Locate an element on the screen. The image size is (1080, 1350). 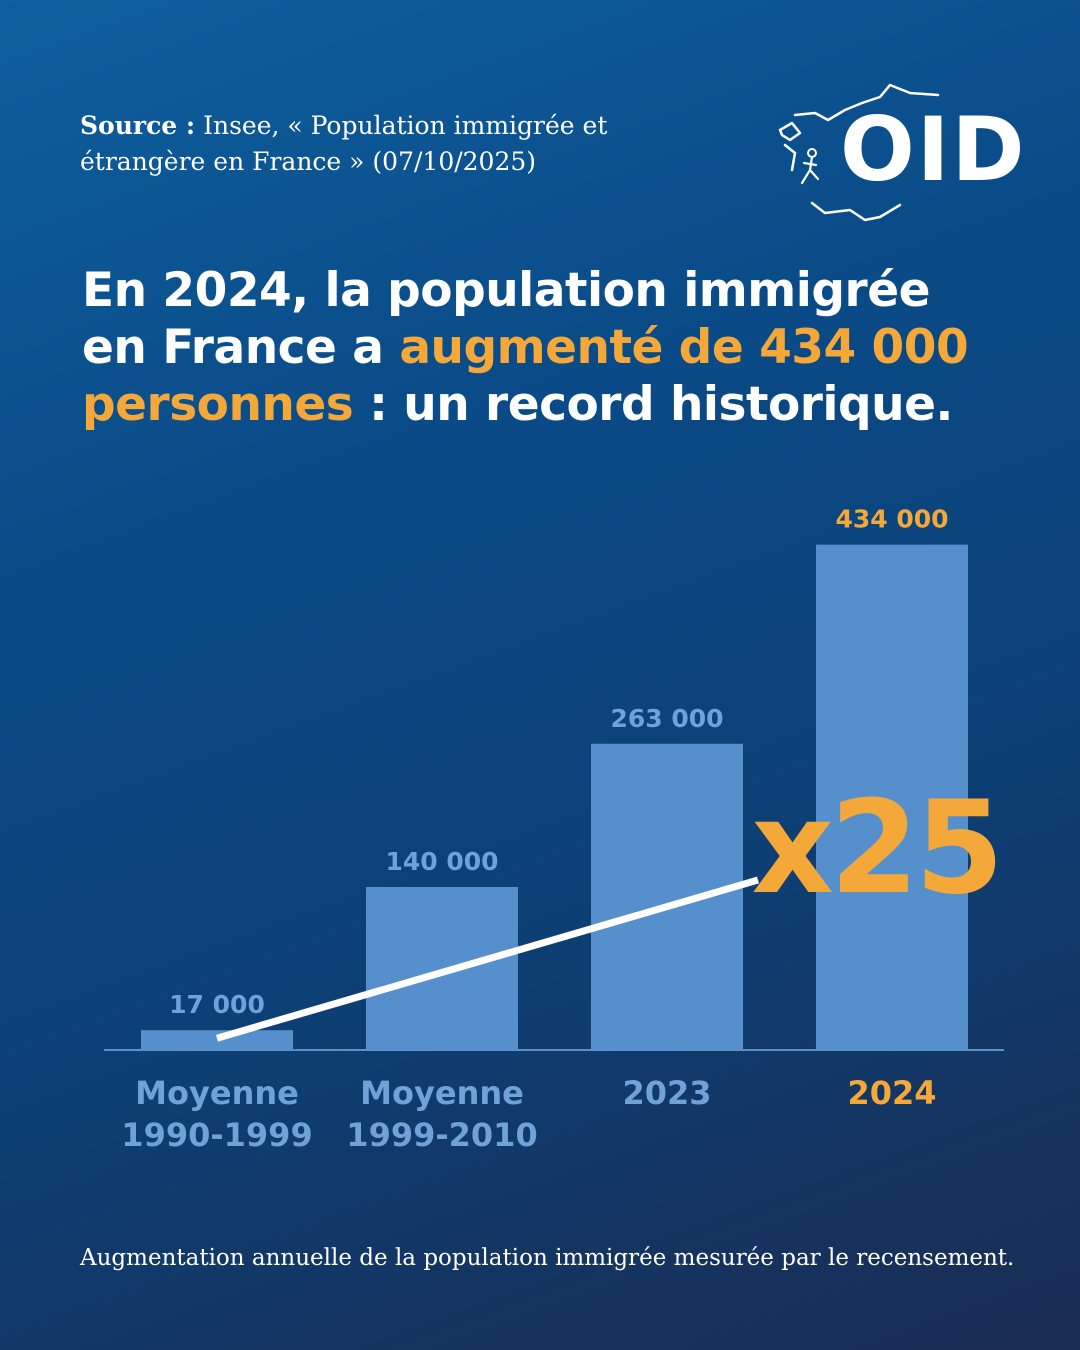
value-label-3: 434 000 is located at coordinates (891, 519).